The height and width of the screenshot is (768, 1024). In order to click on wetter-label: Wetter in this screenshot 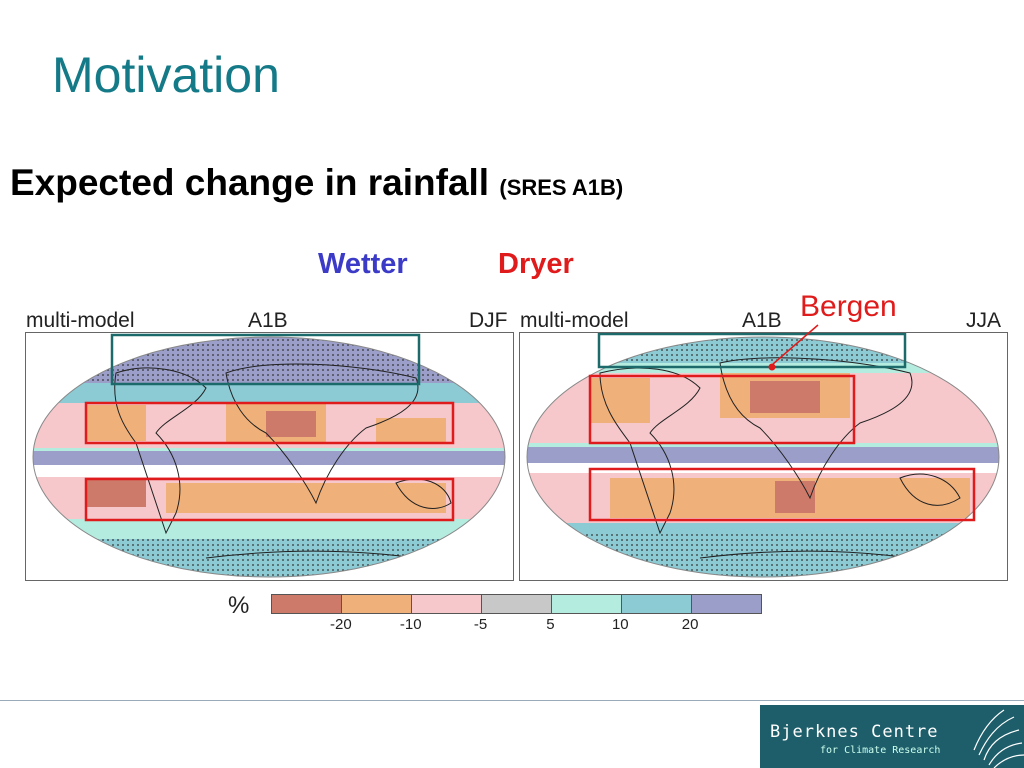, I will do `click(363, 264)`.